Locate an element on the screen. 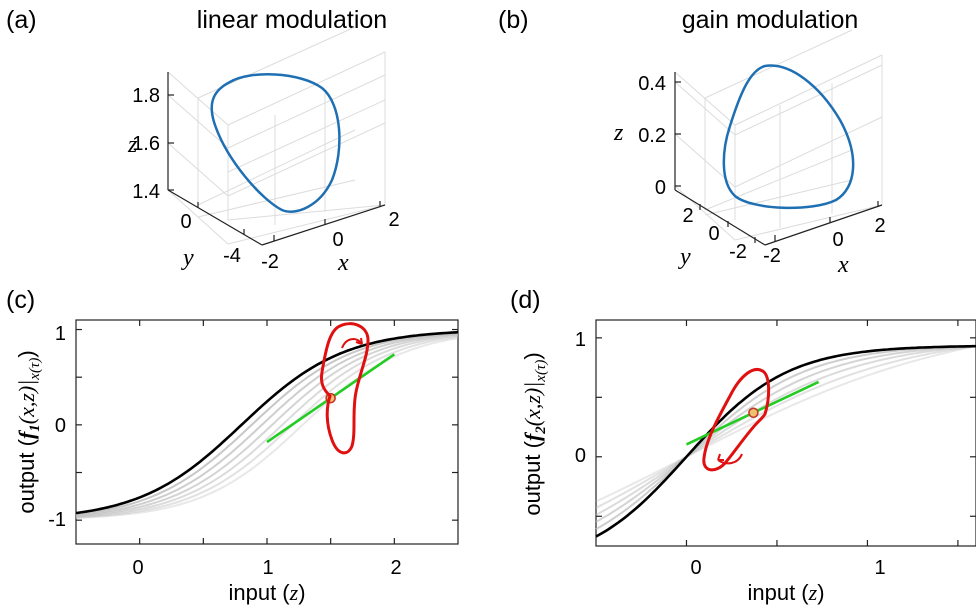 This screenshot has width=976, height=609. panel-a-limit-cycle is located at coordinates (275, 143).